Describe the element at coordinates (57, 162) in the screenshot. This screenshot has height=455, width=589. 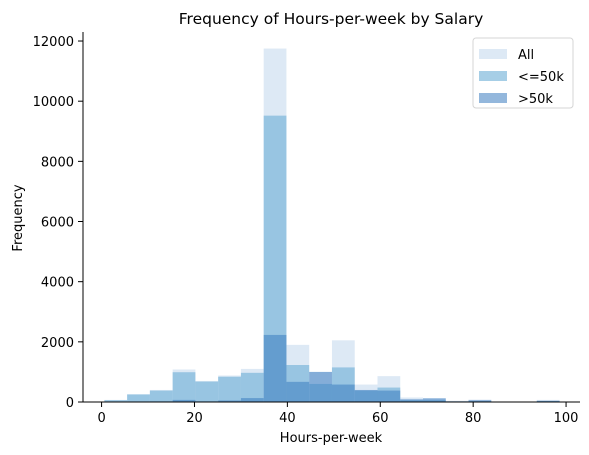
I see `y-tick-label: 8000` at that location.